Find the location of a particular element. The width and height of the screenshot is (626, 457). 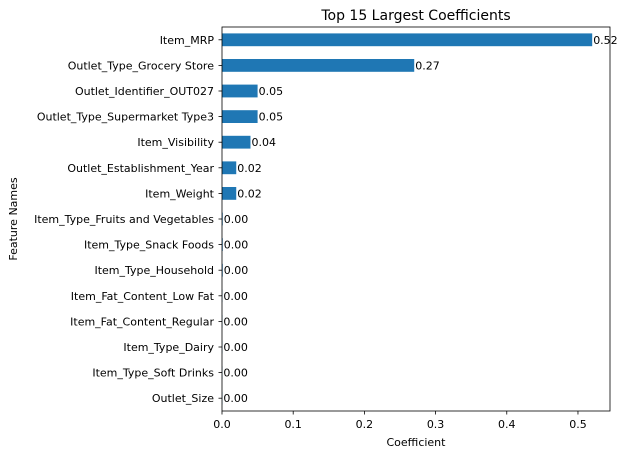

y-tick-label: Item_Type_Household is located at coordinates (154, 270).